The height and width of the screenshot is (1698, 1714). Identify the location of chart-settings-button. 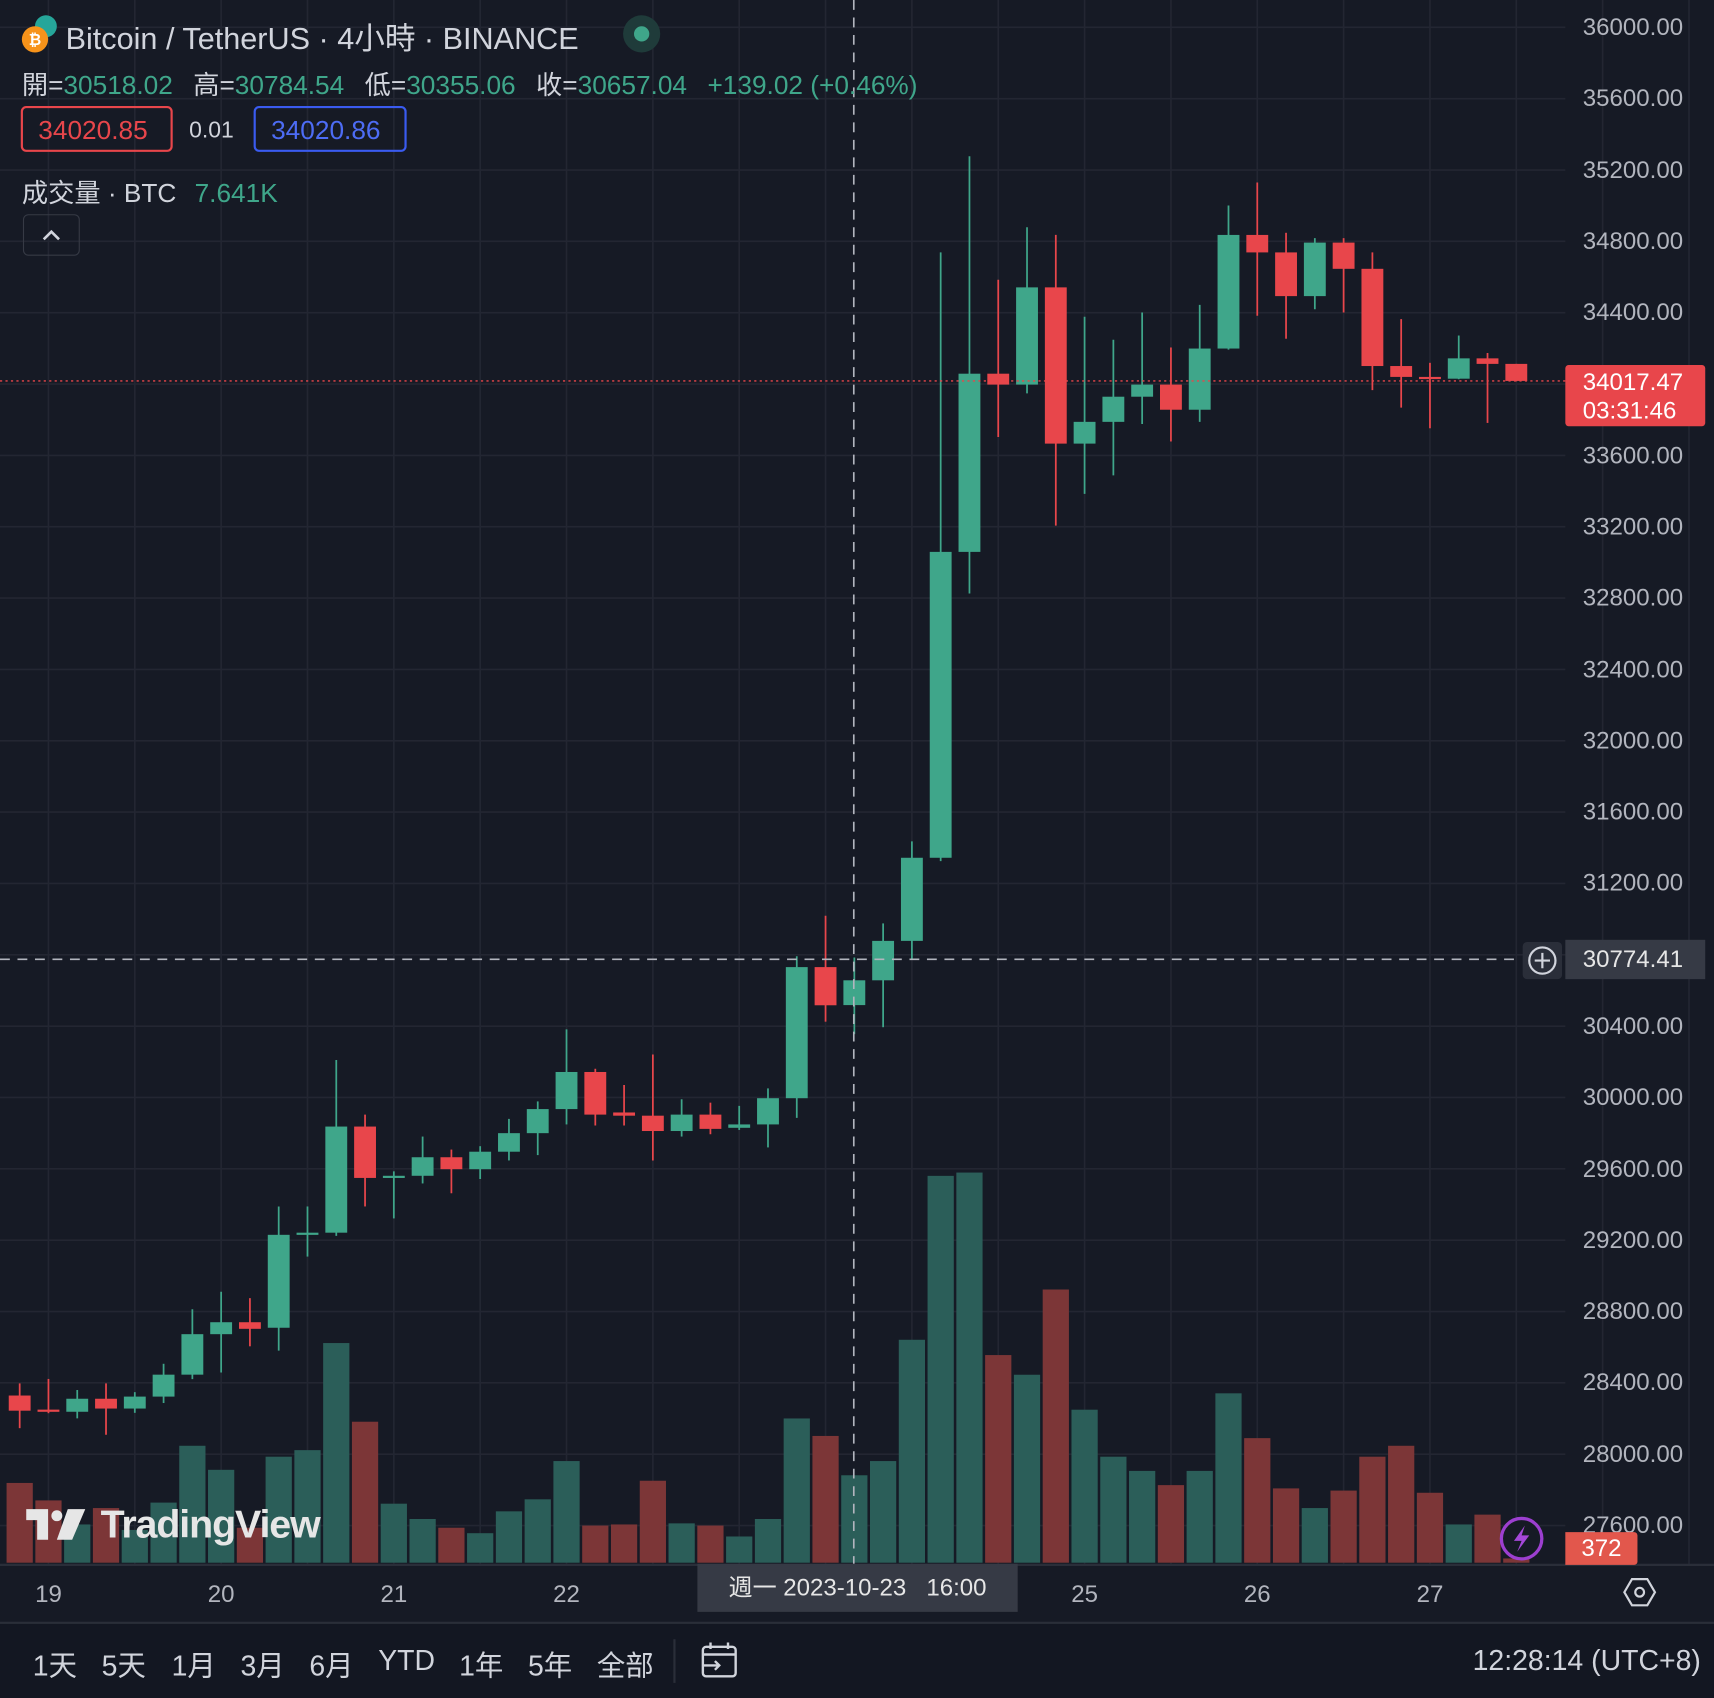
(1639, 1595).